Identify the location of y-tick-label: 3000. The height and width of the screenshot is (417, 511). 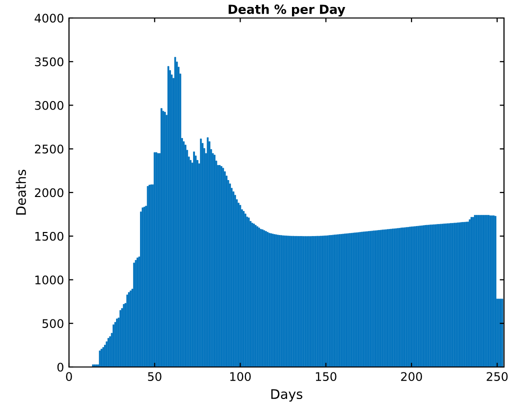
(49, 105).